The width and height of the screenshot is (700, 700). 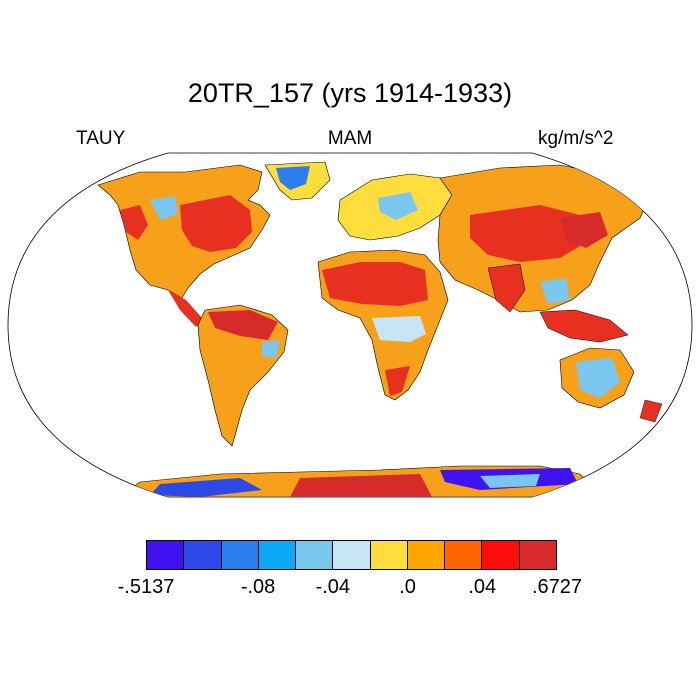 What do you see at coordinates (361, 485) in the screenshot?
I see `antarctica-red` at bounding box center [361, 485].